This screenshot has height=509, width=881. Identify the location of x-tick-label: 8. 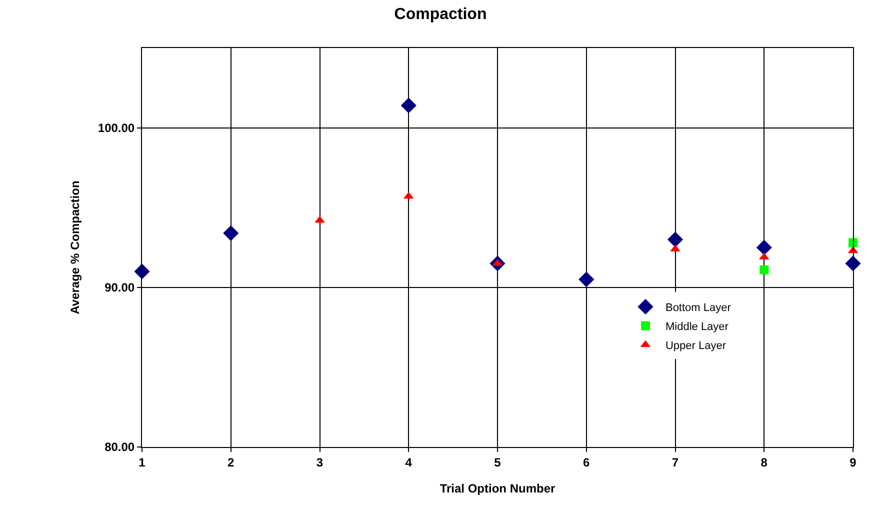
(764, 462).